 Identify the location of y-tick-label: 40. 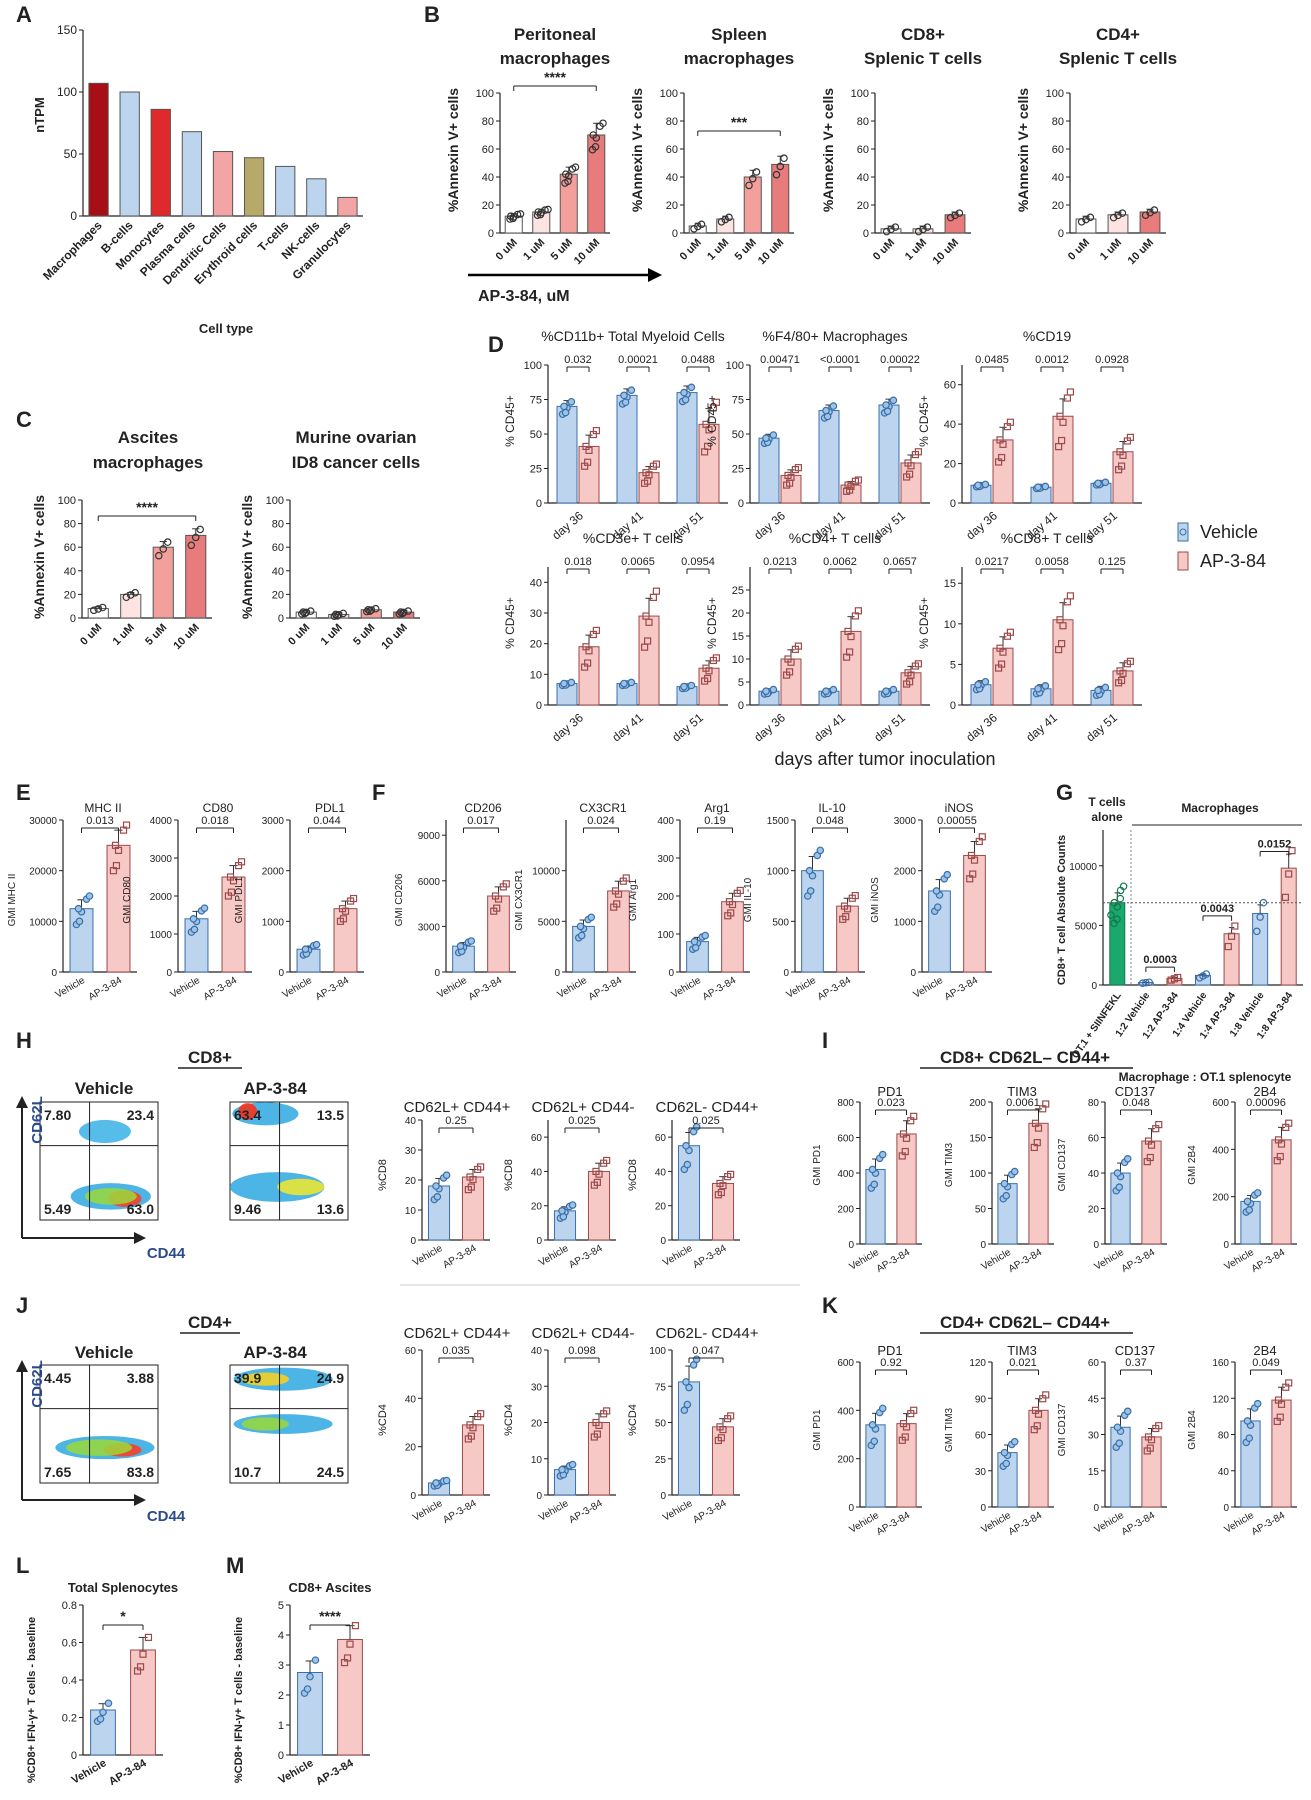
(537, 1172).